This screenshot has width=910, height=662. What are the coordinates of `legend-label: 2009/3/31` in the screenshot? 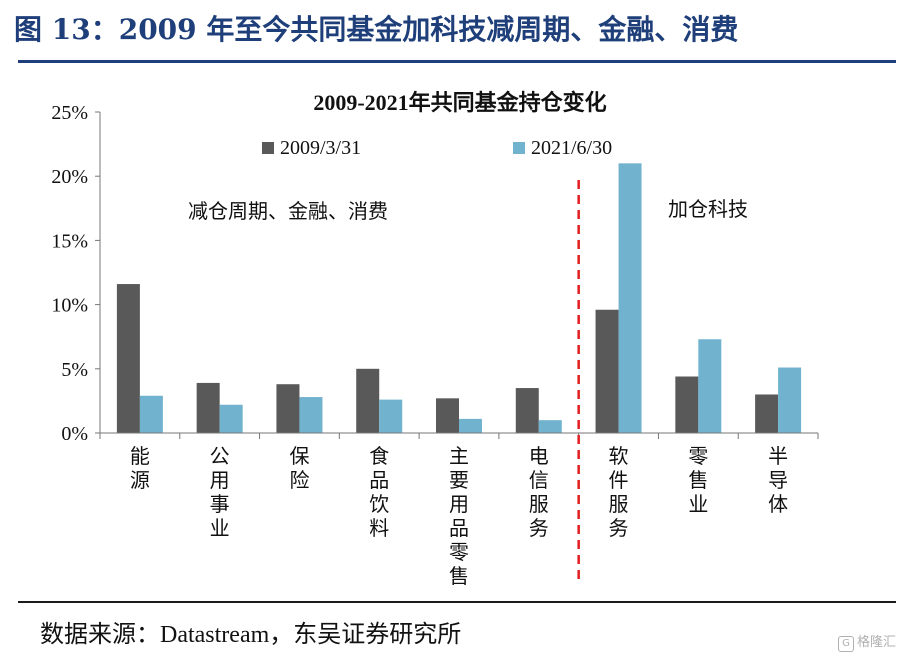 It's located at (320, 148).